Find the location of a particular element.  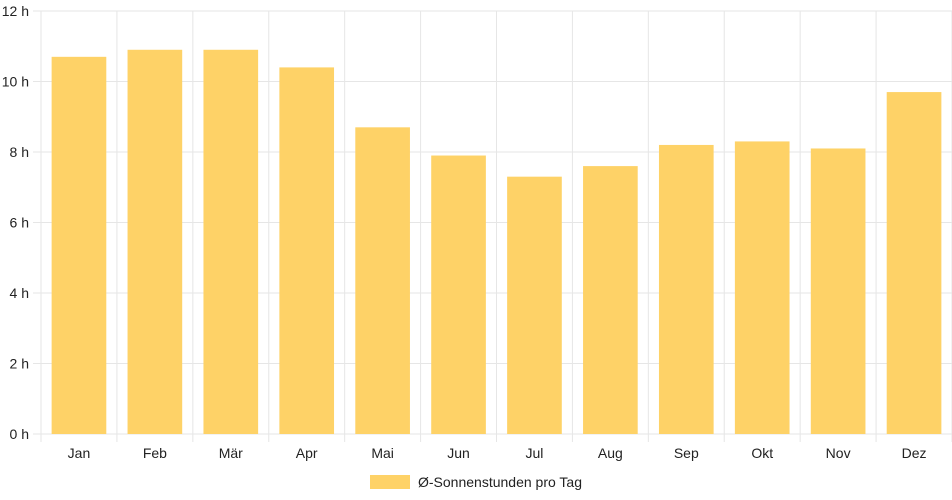

y-axis: 0 h 2 h 4 h 6 h 8 h 10 h 12 h is located at coordinates (15, 222).